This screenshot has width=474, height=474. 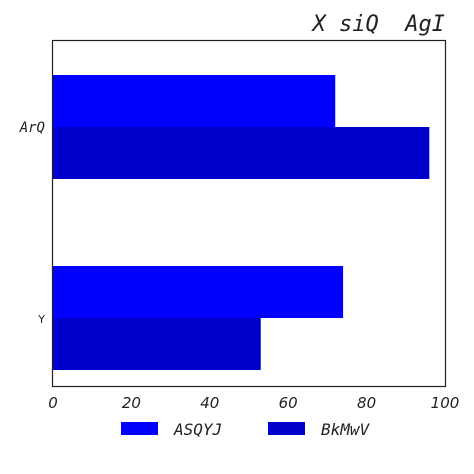 What do you see at coordinates (194, 101) in the screenshot?
I see `bar-ASQYJ-ArQ` at bounding box center [194, 101].